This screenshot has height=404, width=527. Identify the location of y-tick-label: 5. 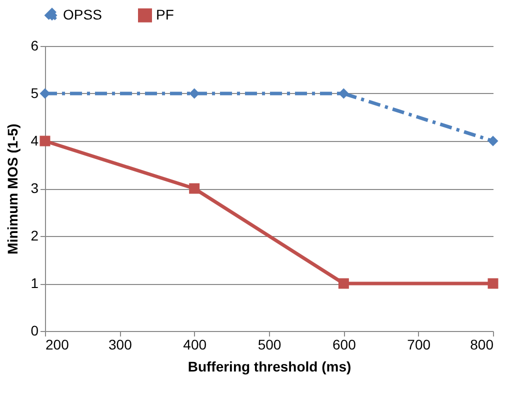
(34, 93).